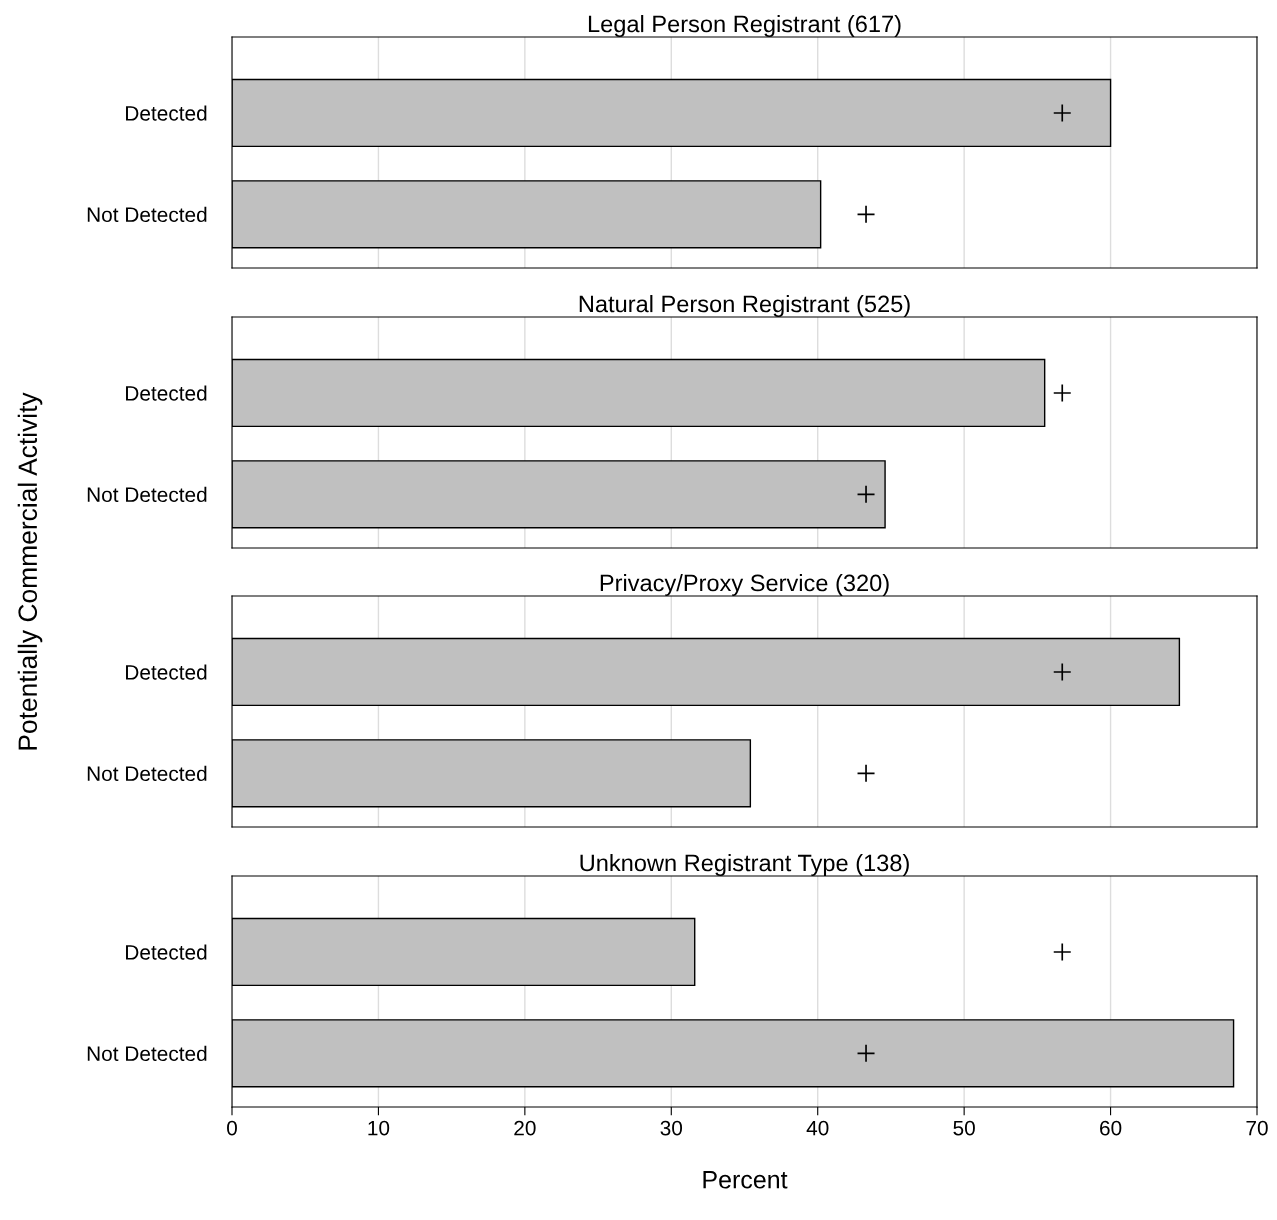 This screenshot has height=1220, width=1277. Describe the element at coordinates (744, 25) in the screenshot. I see `chart-title: Legal Person Registrant (617)` at that location.